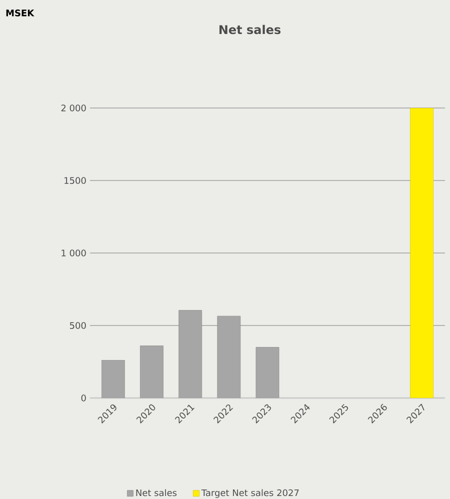 The width and height of the screenshot is (450, 499). What do you see at coordinates (83, 398) in the screenshot?
I see `y-tick-label: 0` at bounding box center [83, 398].